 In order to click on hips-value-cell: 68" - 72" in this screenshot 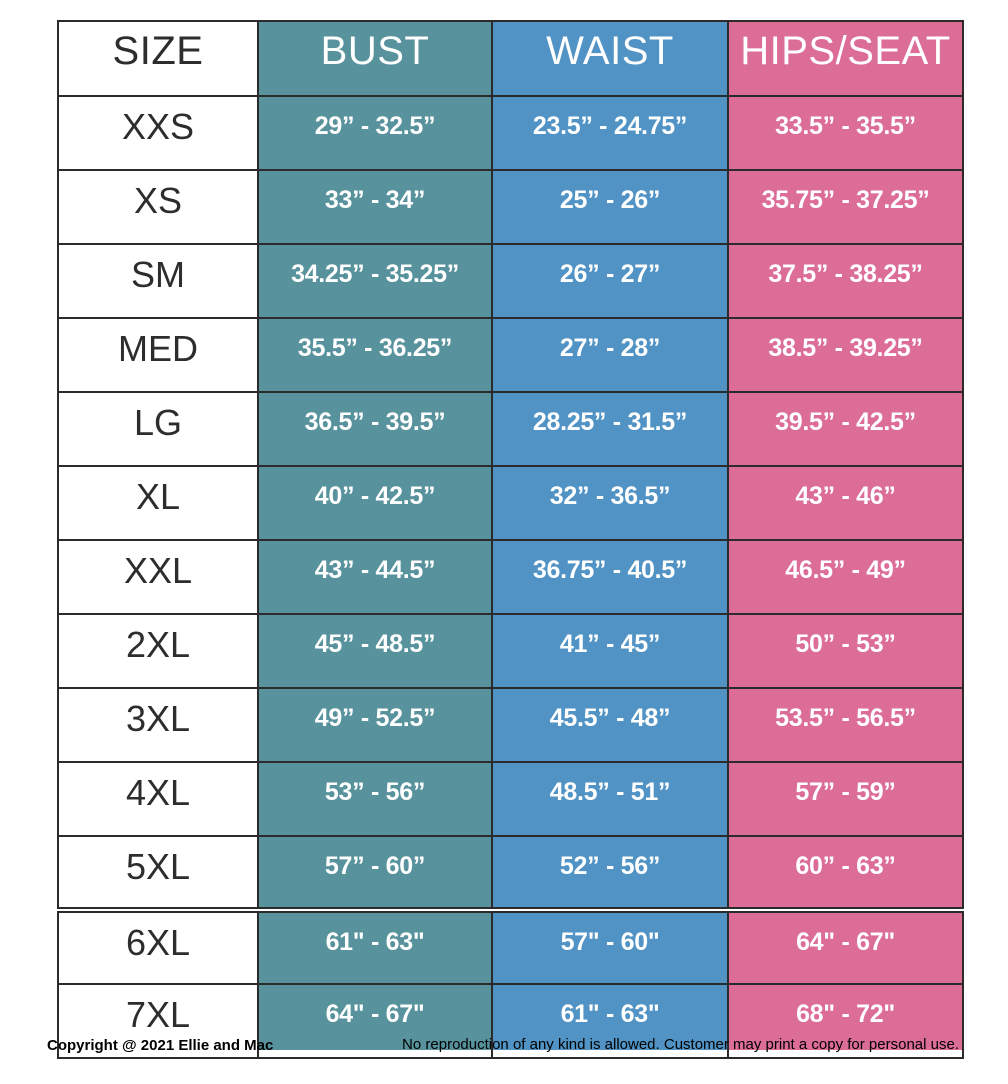, I will do `click(845, 1021)`.